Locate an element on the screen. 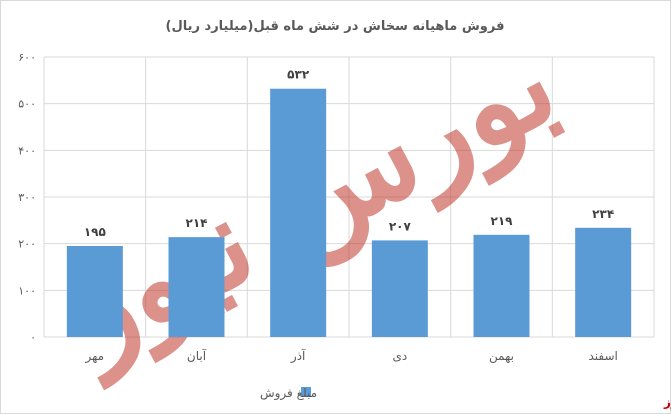 This screenshot has width=671, height=414. legend-label: مبلغ فروش is located at coordinates (288, 393).